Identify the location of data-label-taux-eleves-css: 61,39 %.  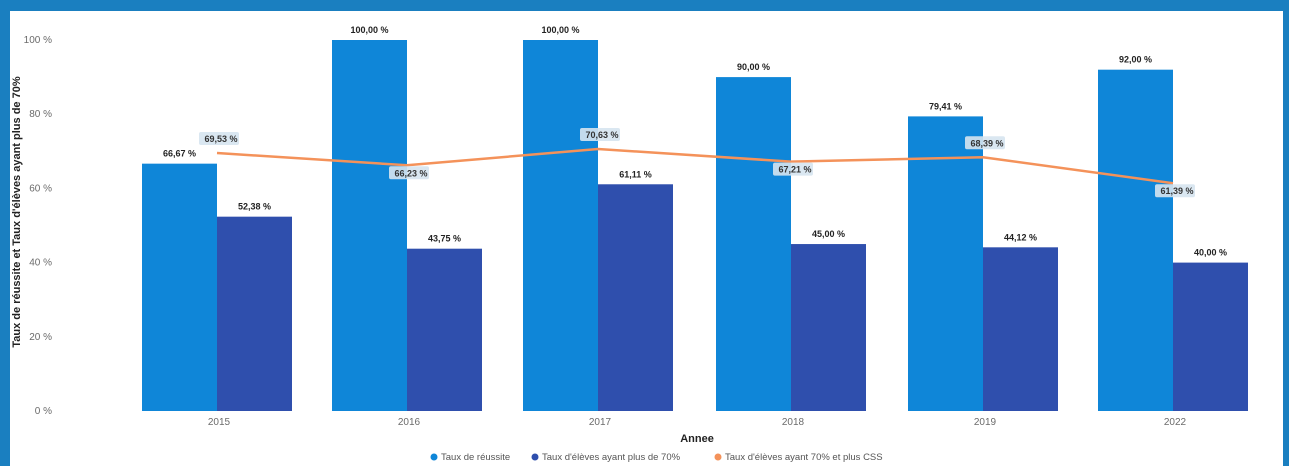
(1176, 191).